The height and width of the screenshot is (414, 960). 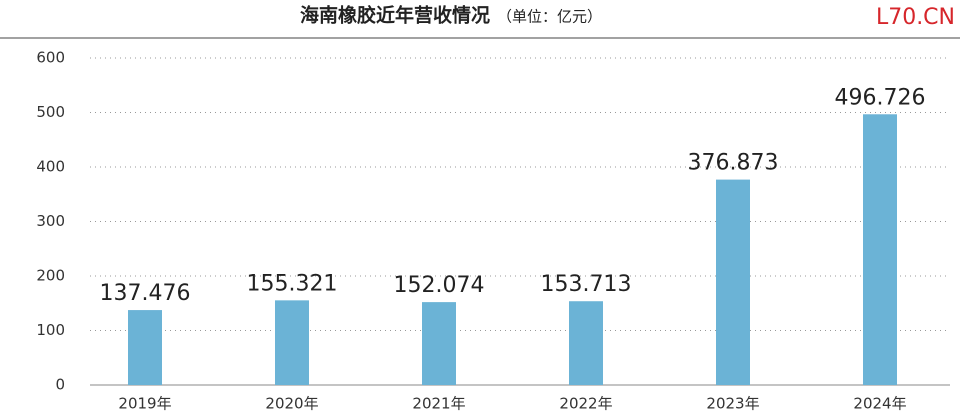 I want to click on y-tick-label: 100, so click(x=50, y=330).